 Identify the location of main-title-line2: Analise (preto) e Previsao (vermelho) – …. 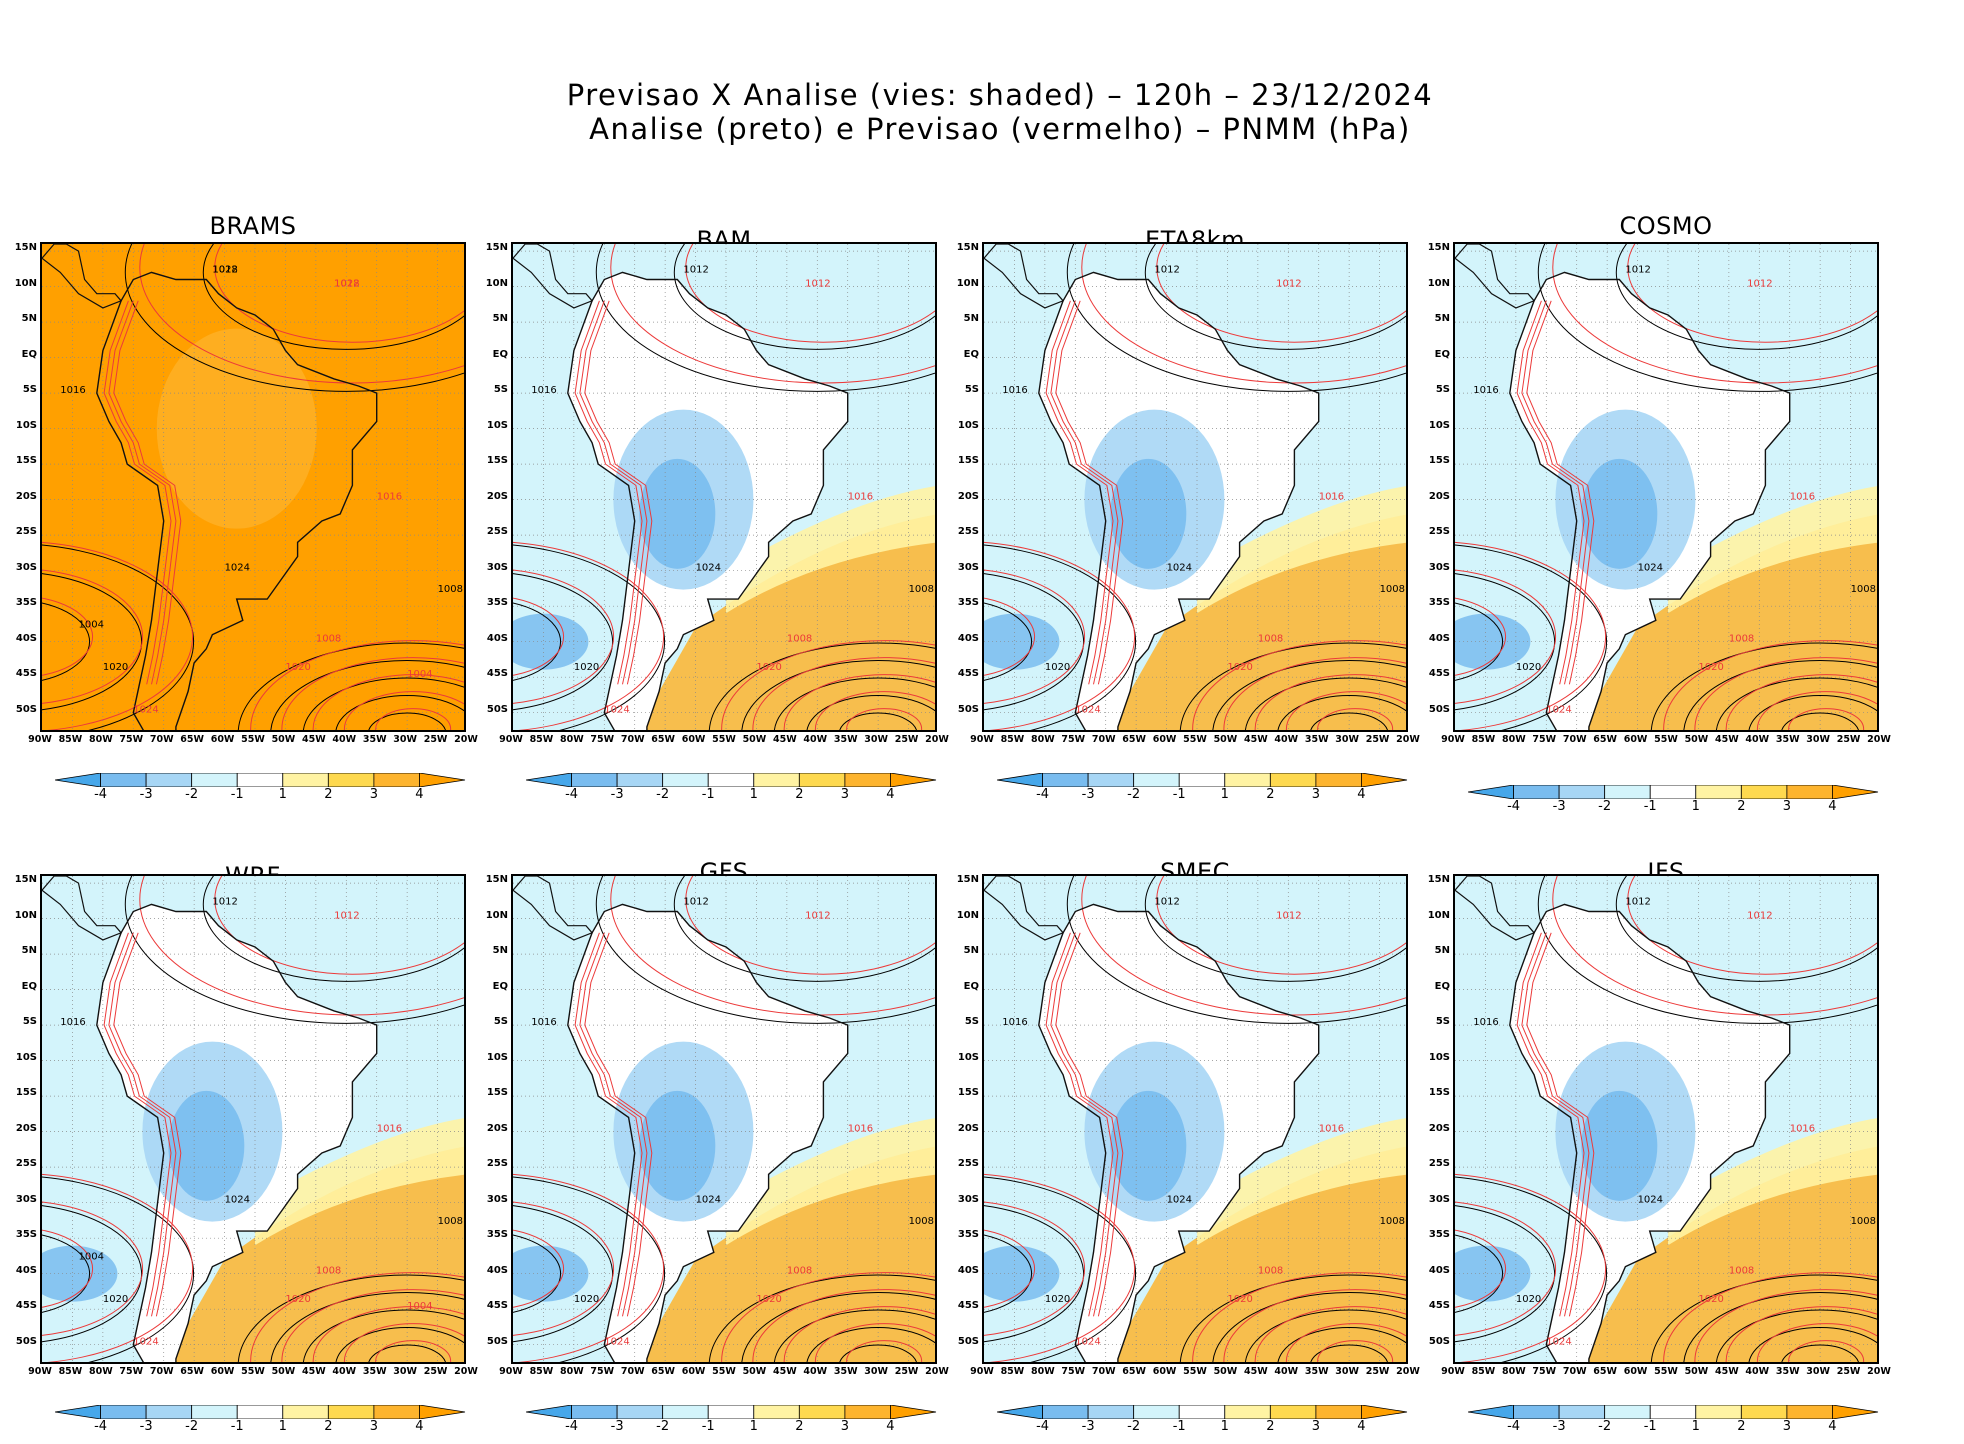
(1000, 129).